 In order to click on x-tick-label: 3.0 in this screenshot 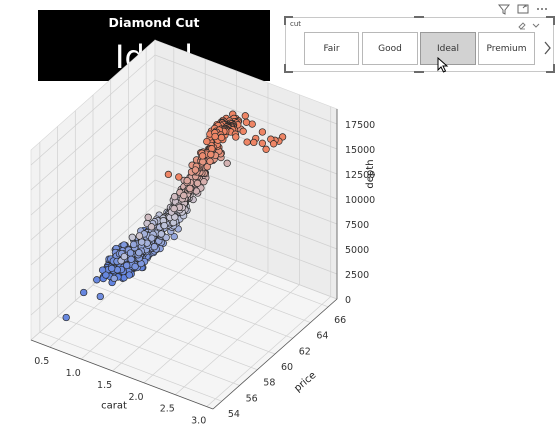, I will do `click(198, 421)`.